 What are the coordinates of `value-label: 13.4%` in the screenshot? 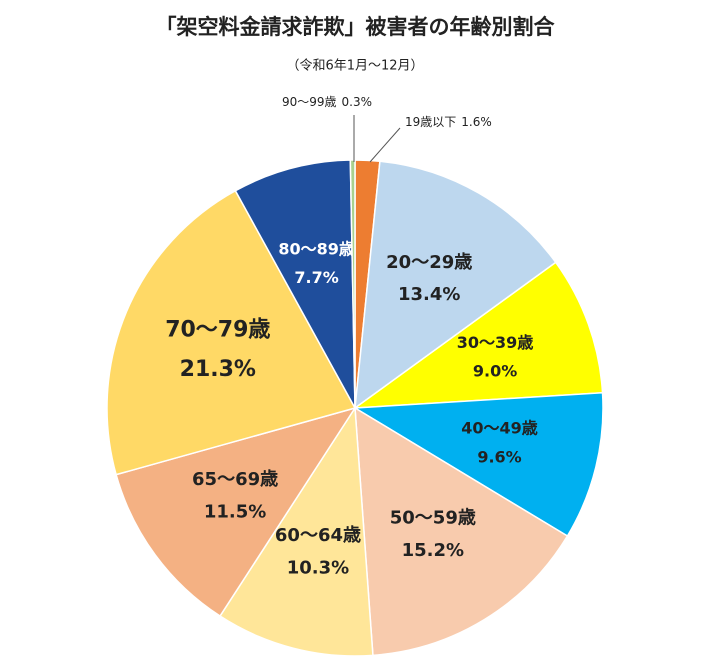 It's located at (429, 294).